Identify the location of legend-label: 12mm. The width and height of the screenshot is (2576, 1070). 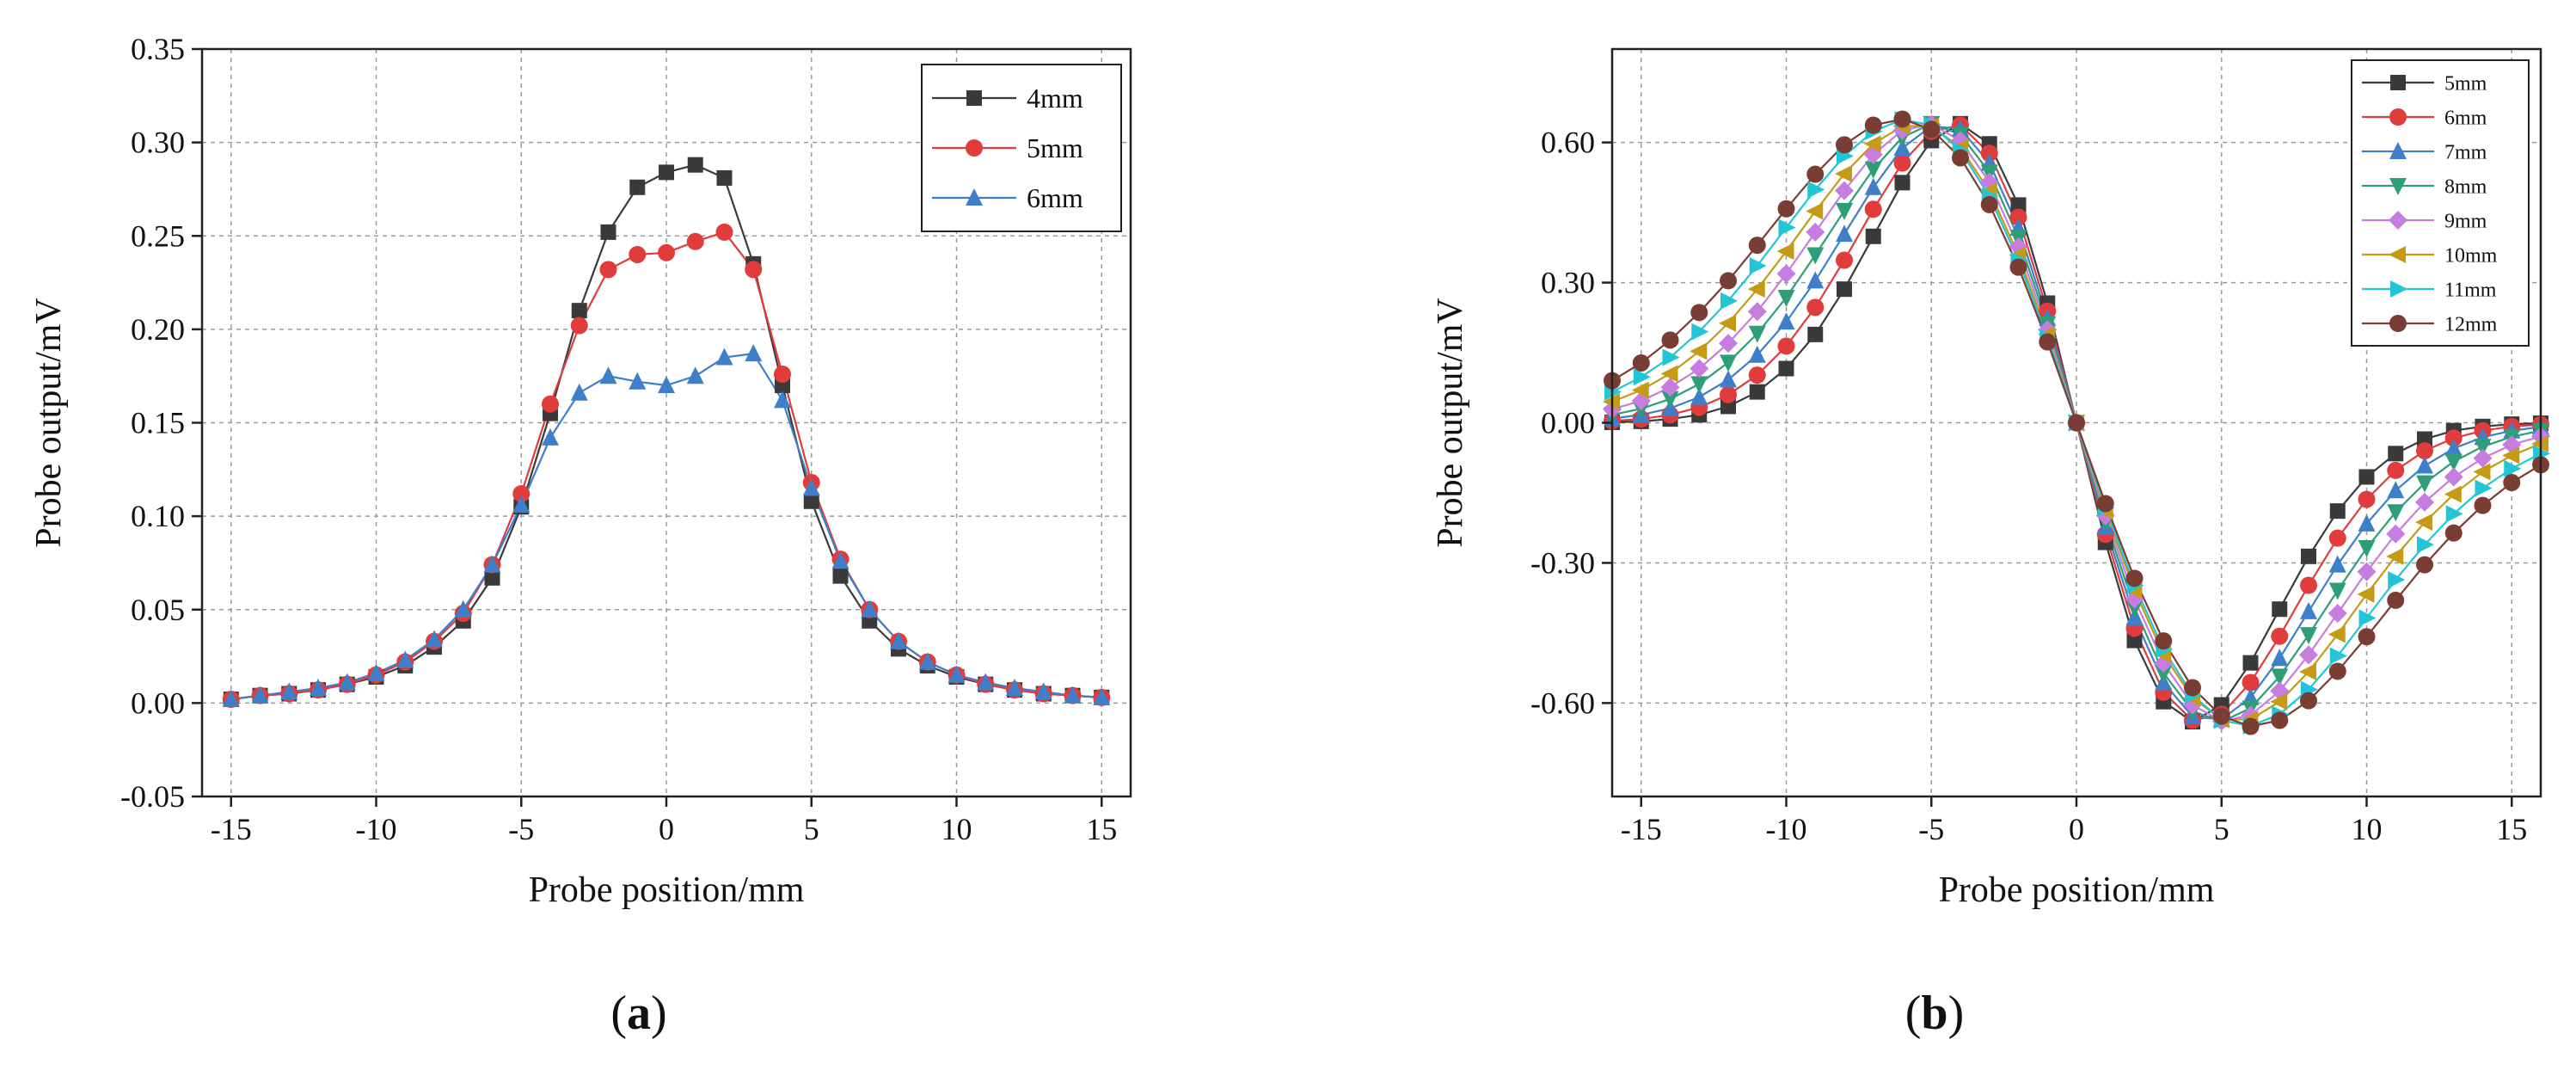
(2471, 324).